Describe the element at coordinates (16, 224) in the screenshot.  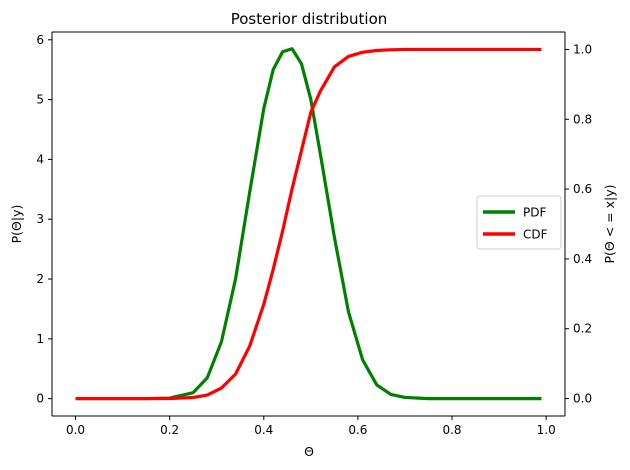
I see `y-axis-label: P(Θ|y)` at that location.